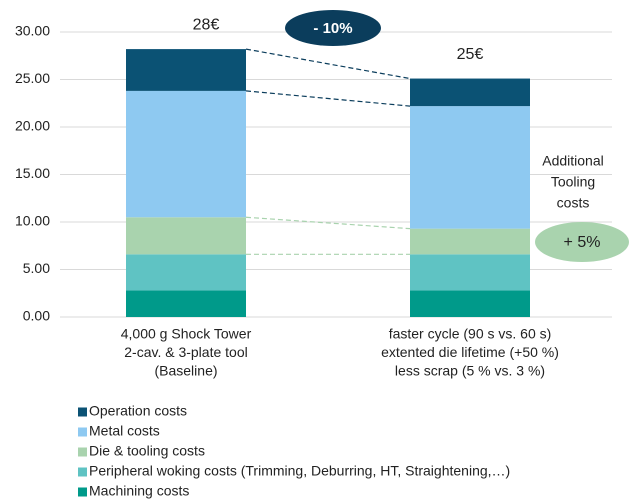 The image size is (630, 499). I want to click on x-tick-label: less scrap (5 % vs. 3 %), so click(470, 371).